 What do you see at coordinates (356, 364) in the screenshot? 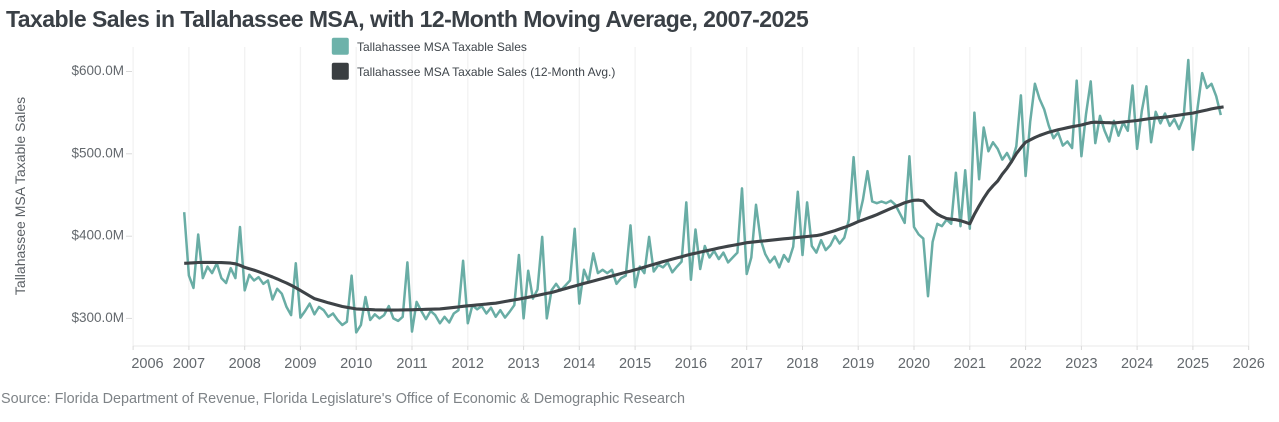
I see `svg-text: 2010` at bounding box center [356, 364].